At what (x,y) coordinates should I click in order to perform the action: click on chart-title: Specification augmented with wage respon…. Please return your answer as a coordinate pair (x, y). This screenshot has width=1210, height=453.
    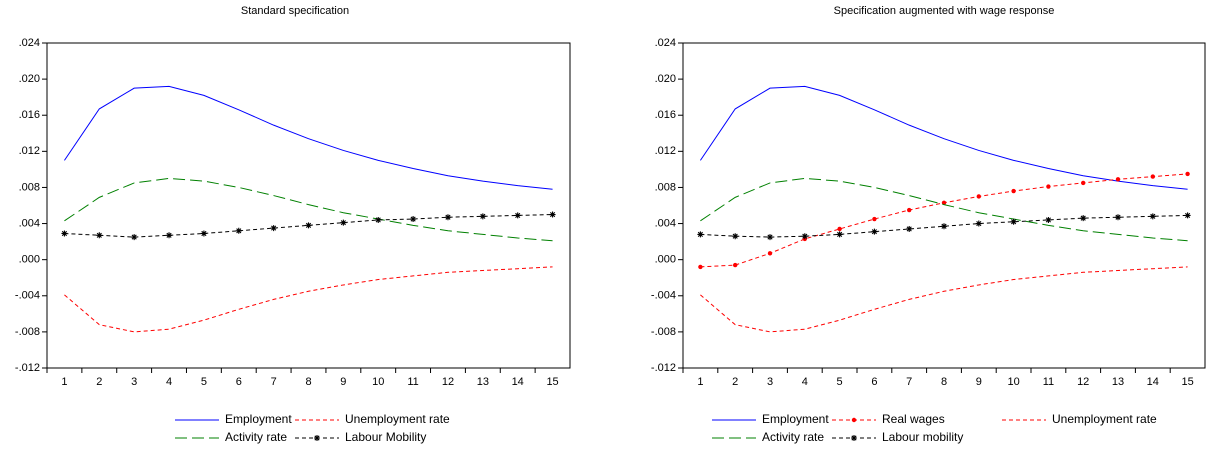
    Looking at the image, I should click on (944, 11).